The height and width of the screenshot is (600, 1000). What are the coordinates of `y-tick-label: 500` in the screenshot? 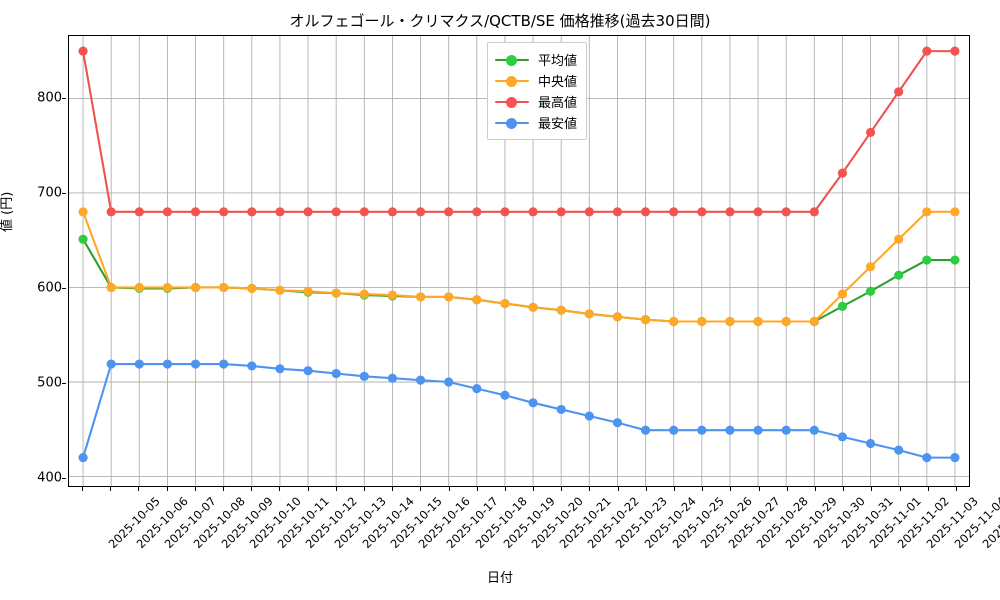 It's located at (49, 383).